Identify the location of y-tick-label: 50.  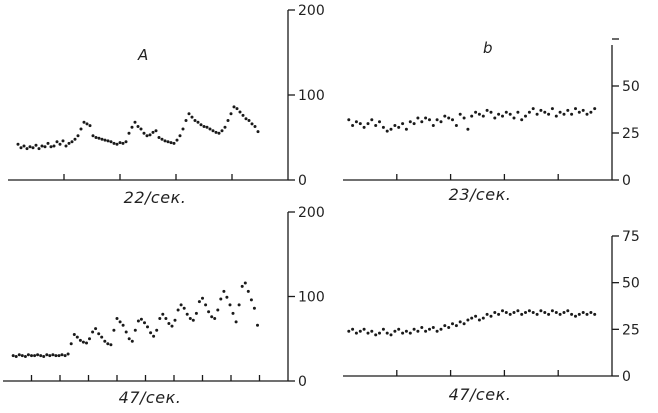
(631, 87).